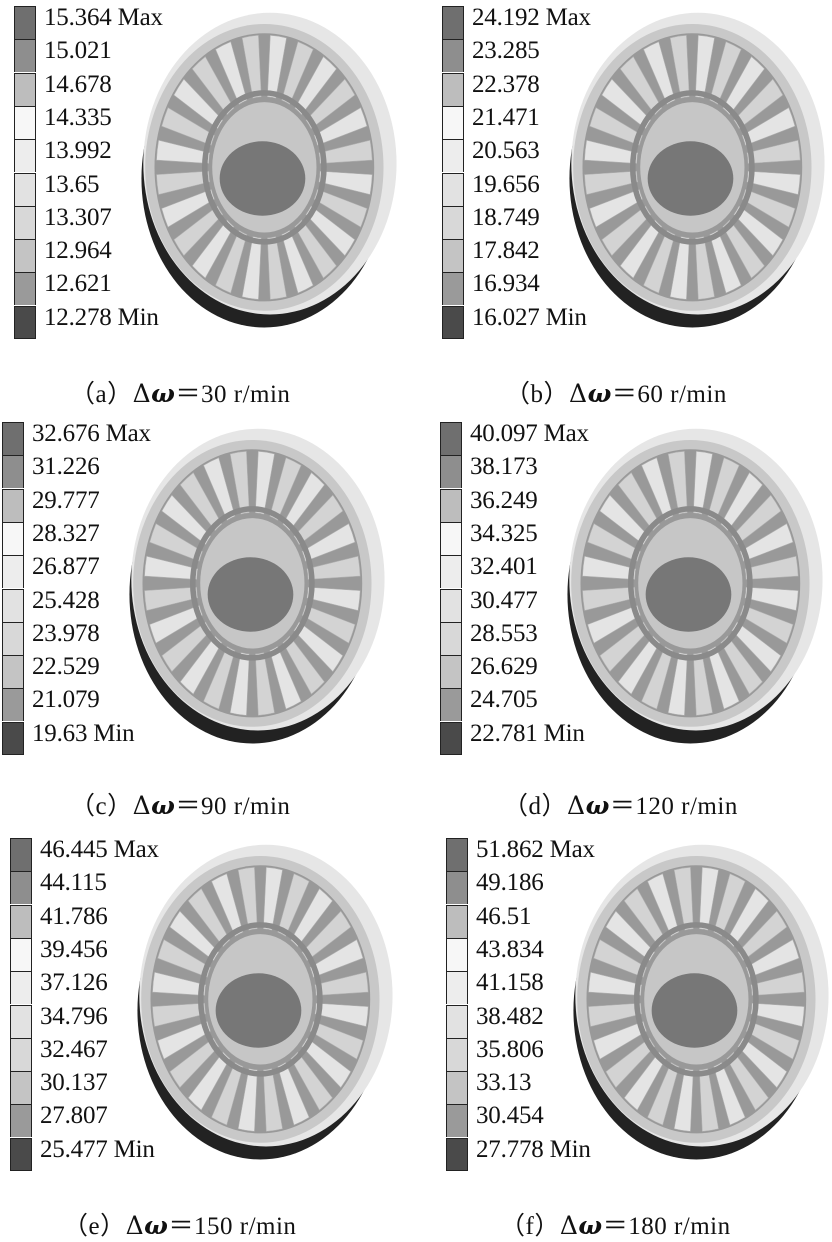 The image size is (832, 1242). What do you see at coordinates (180, 804) in the screenshot?
I see `caption-c: （c）Δω＝90 r/min` at bounding box center [180, 804].